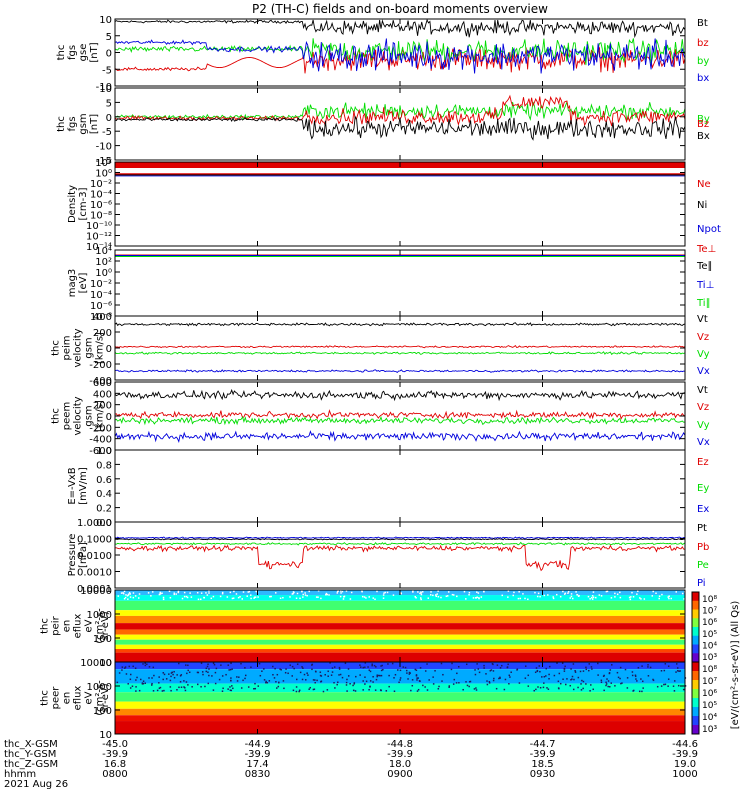 This screenshot has width=750, height=800. What do you see at coordinates (115, 744) in the screenshot?
I see `x-tick-label: -45.0` at bounding box center [115, 744].